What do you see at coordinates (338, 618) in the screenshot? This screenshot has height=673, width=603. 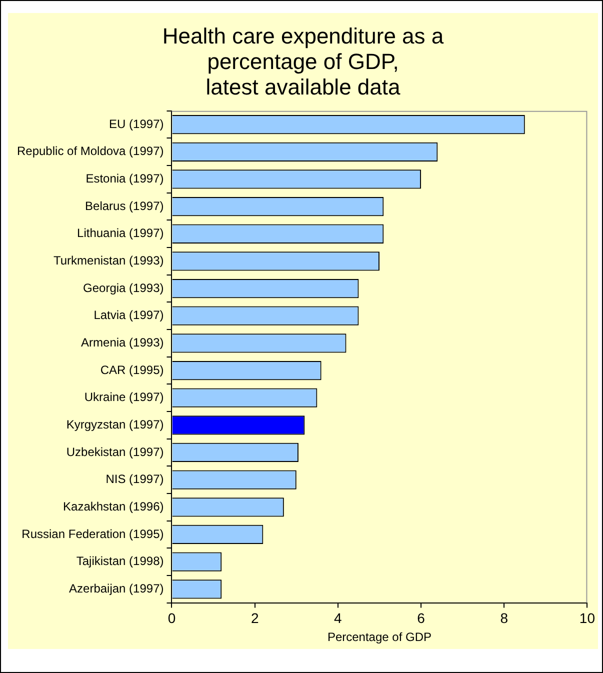 I see `x-tick-label: 4` at bounding box center [338, 618].